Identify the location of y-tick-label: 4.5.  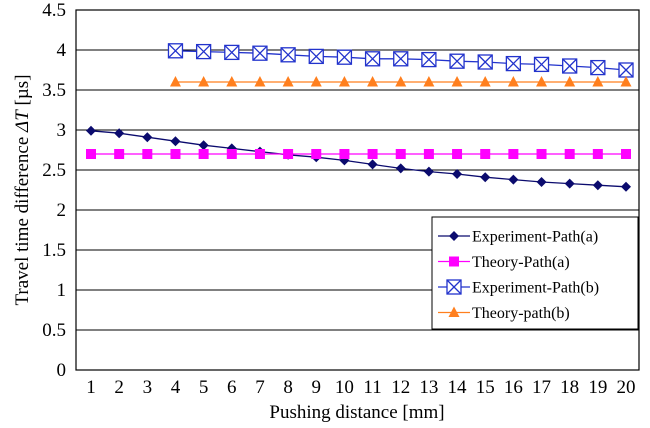
(54, 10).